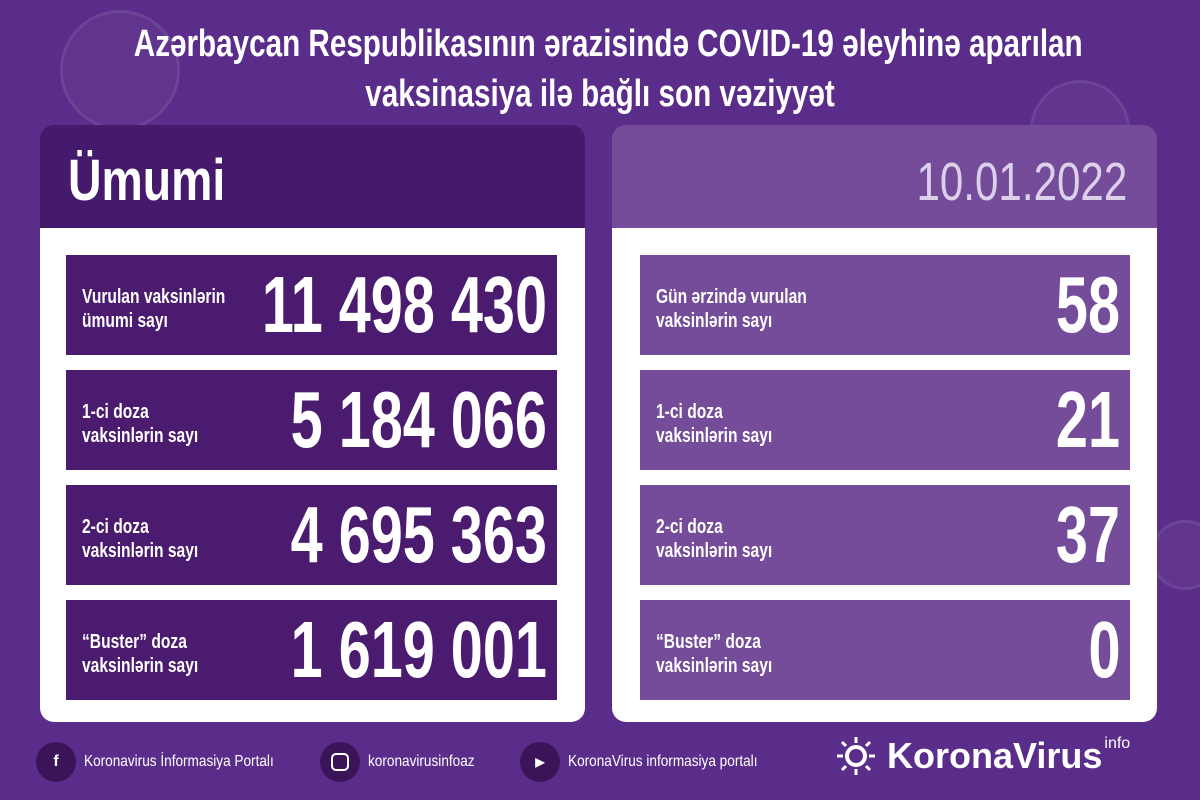 The height and width of the screenshot is (800, 1200). What do you see at coordinates (731, 309) in the screenshot?
I see `stat-label: Gün ərzində vurulan vaksinlərin sayı` at bounding box center [731, 309].